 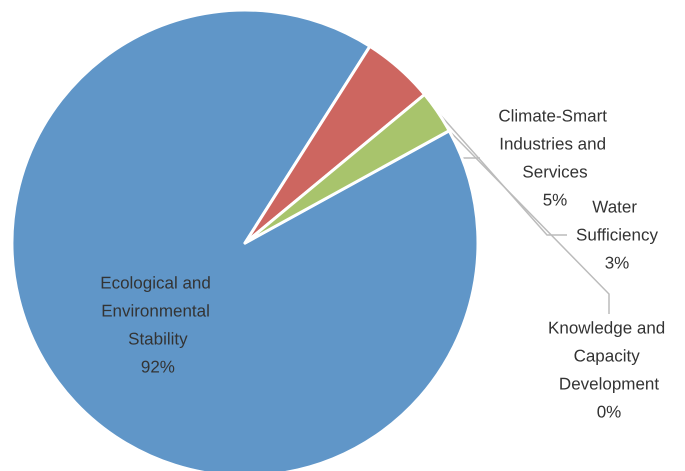 I want to click on text: 0%, so click(x=609, y=412).